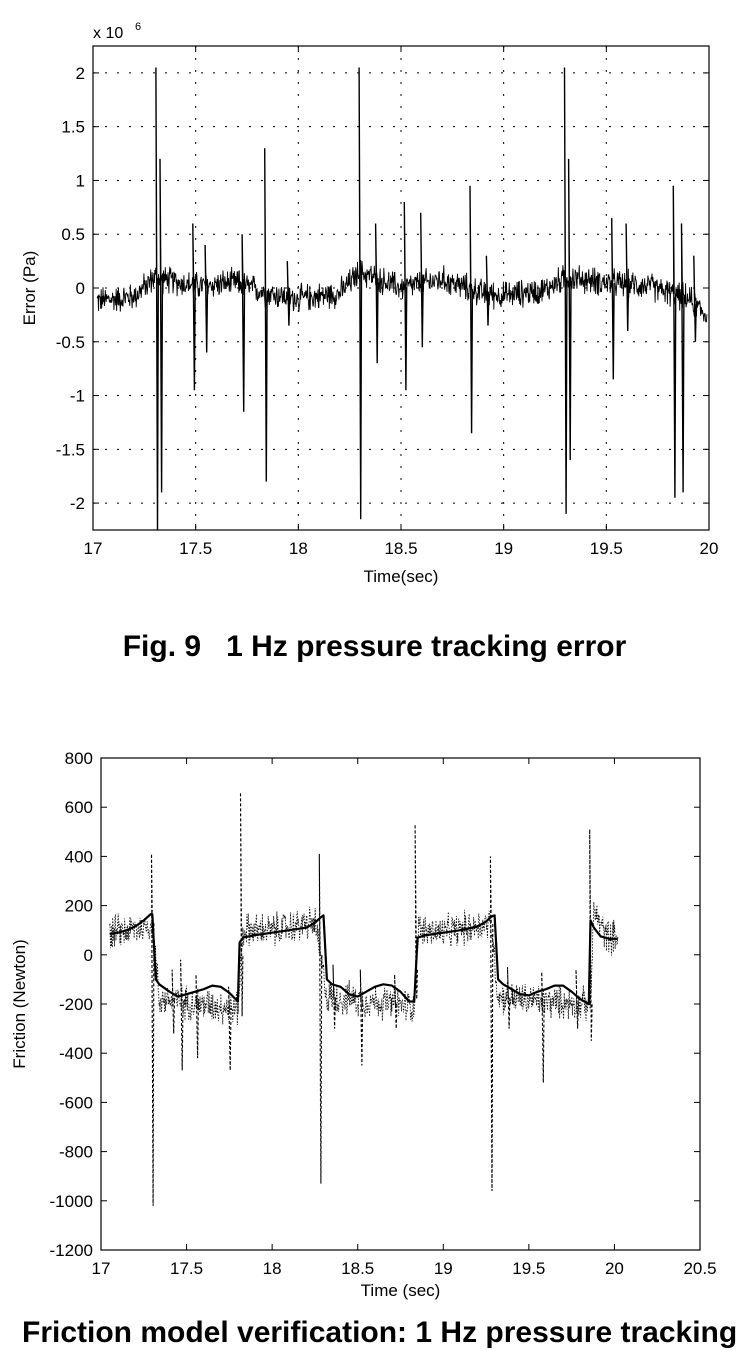 This screenshot has height=1350, width=749. Describe the element at coordinates (76, 1152) in the screenshot. I see `y-tick-label: -800` at that location.